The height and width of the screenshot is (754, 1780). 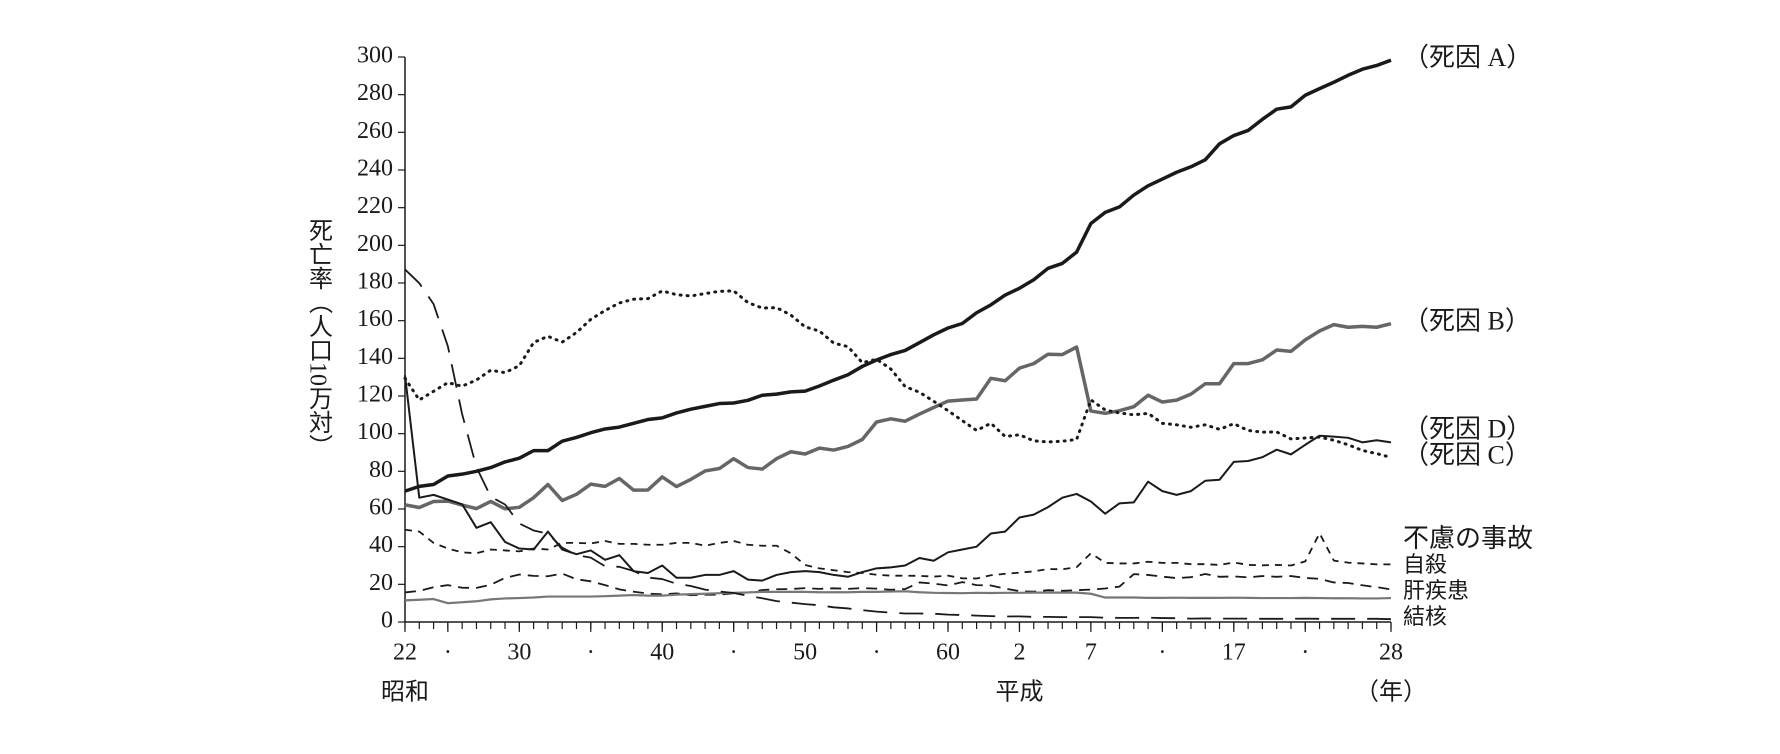 What do you see at coordinates (1468, 538) in the screenshot?
I see `series-label: 不慮の事故` at bounding box center [1468, 538].